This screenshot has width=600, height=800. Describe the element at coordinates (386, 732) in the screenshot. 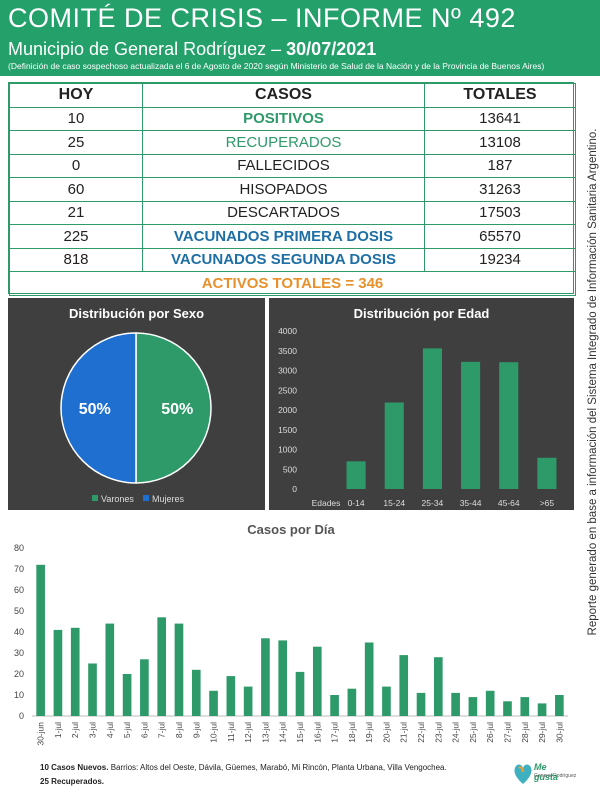

I see `x-tick-label: 20-jul` at that location.